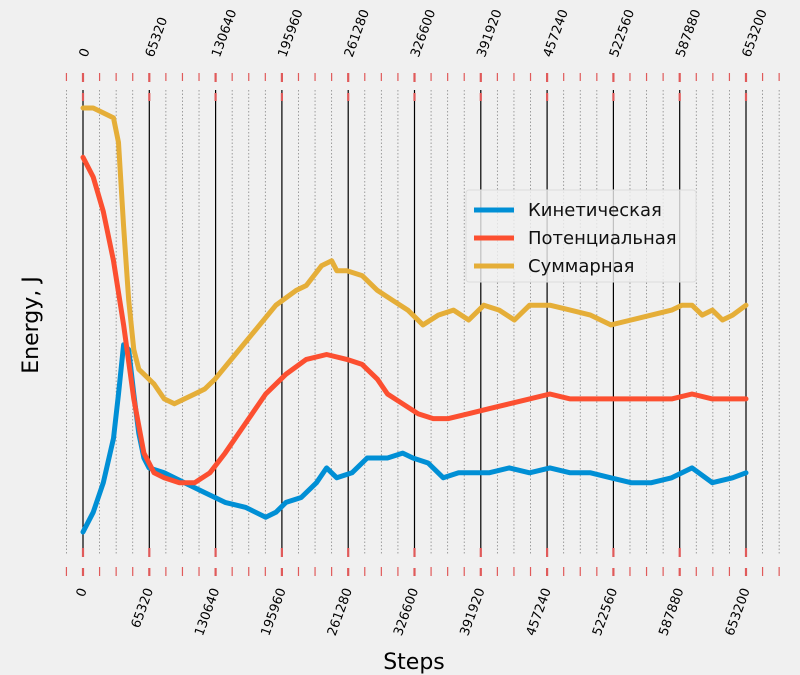 Image resolution: width=800 pixels, height=675 pixels. What do you see at coordinates (291, 34) in the screenshot?
I see `x-tick-label-top: 195960` at bounding box center [291, 34].